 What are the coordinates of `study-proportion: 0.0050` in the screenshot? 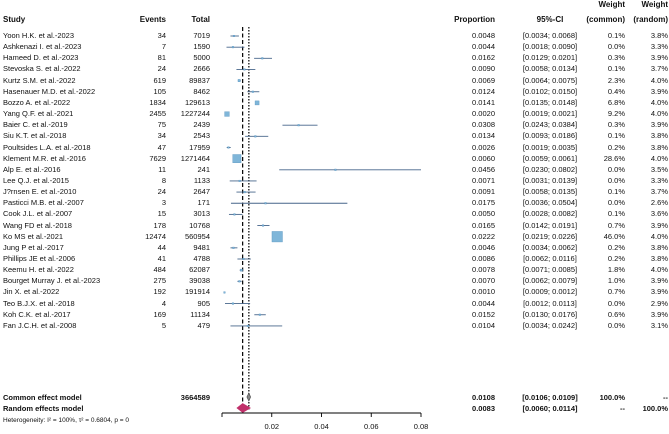 It's located at (483, 214).